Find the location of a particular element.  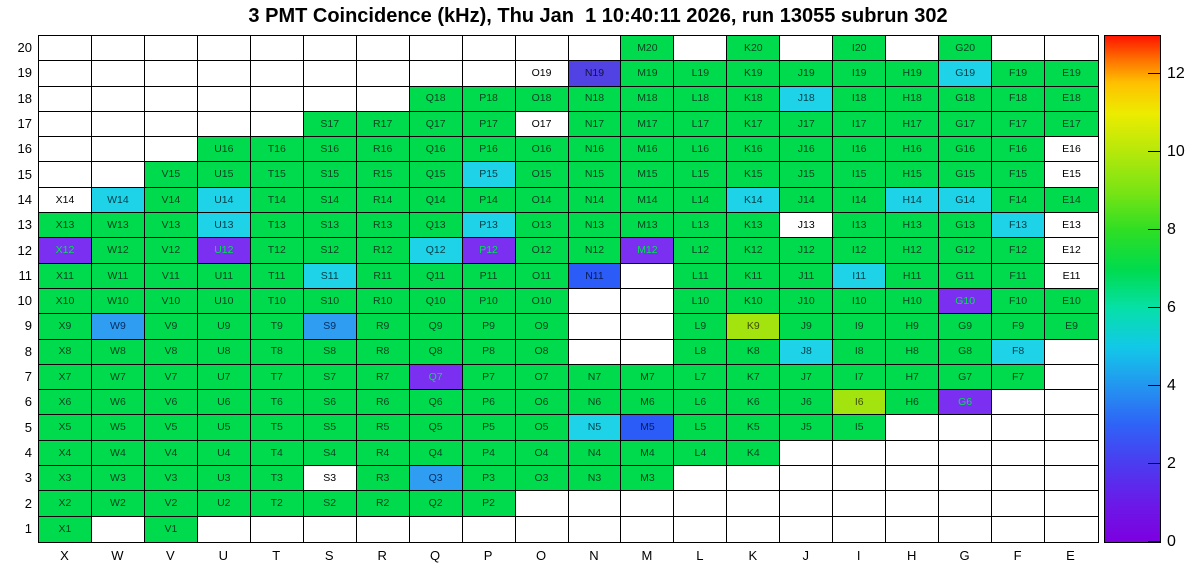

heatmap-cell: W12 is located at coordinates (118, 251).